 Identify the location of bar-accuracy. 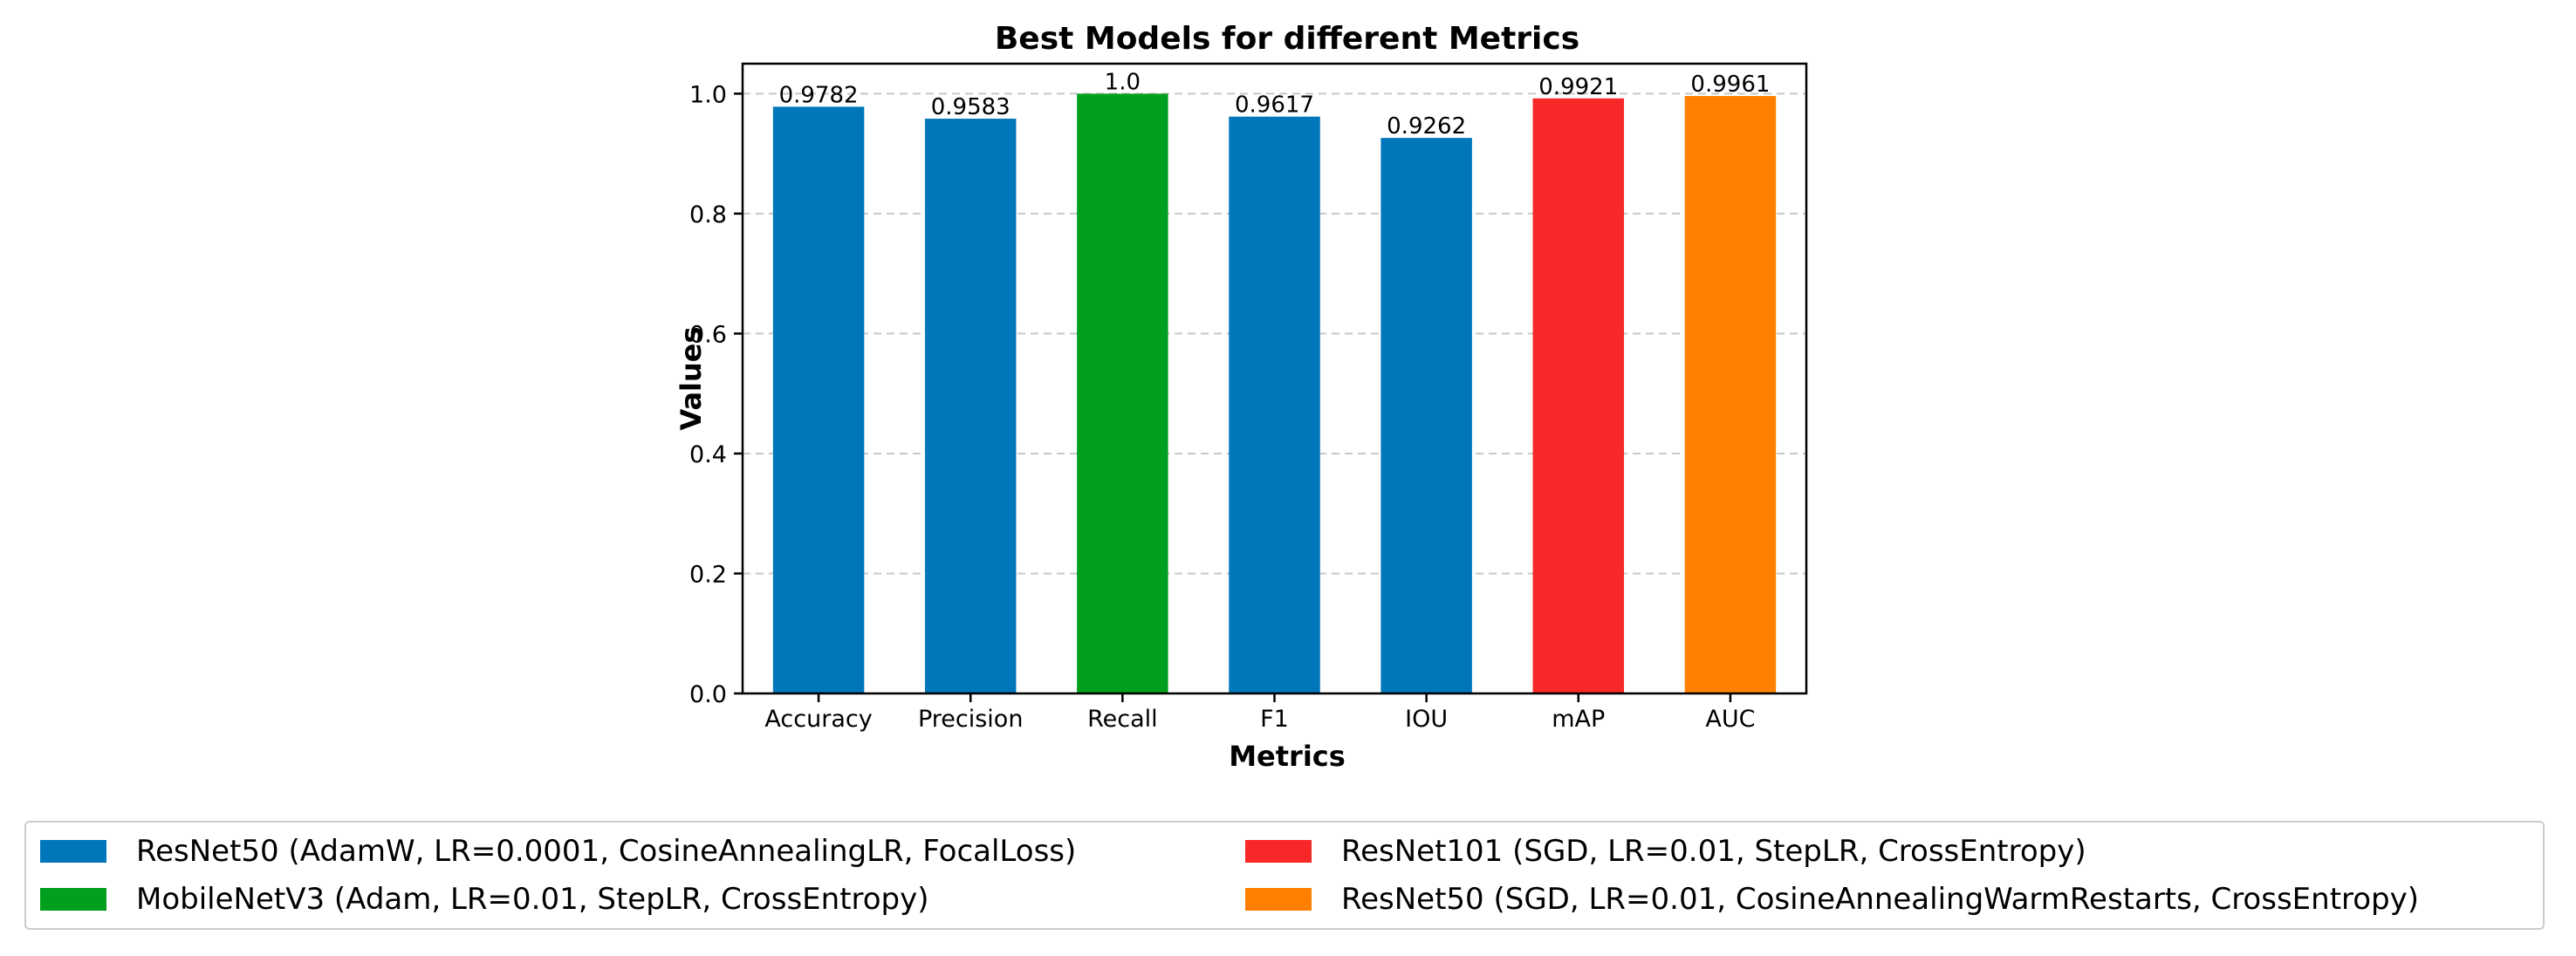
(819, 400).